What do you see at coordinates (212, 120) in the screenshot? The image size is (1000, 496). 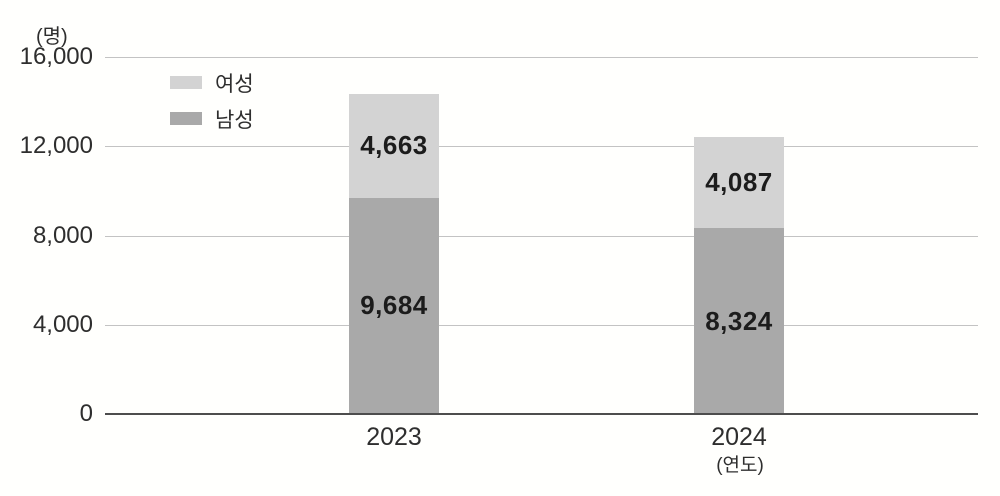 I see `legend-item: 남성` at bounding box center [212, 120].